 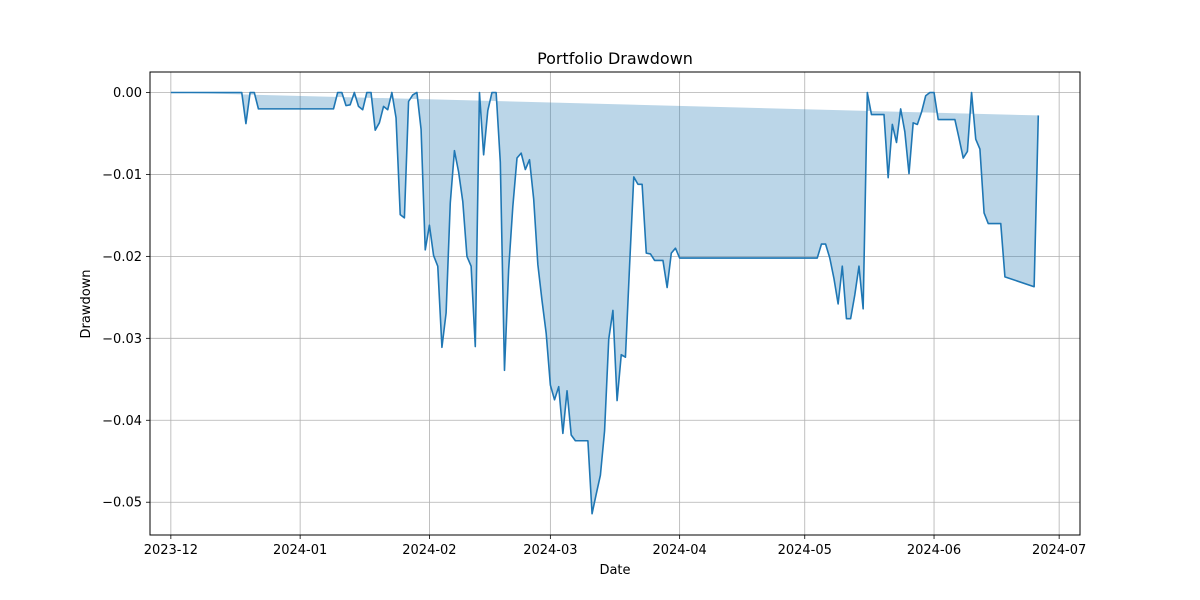 I want to click on y-tick-label: −0.02, so click(x=122, y=257).